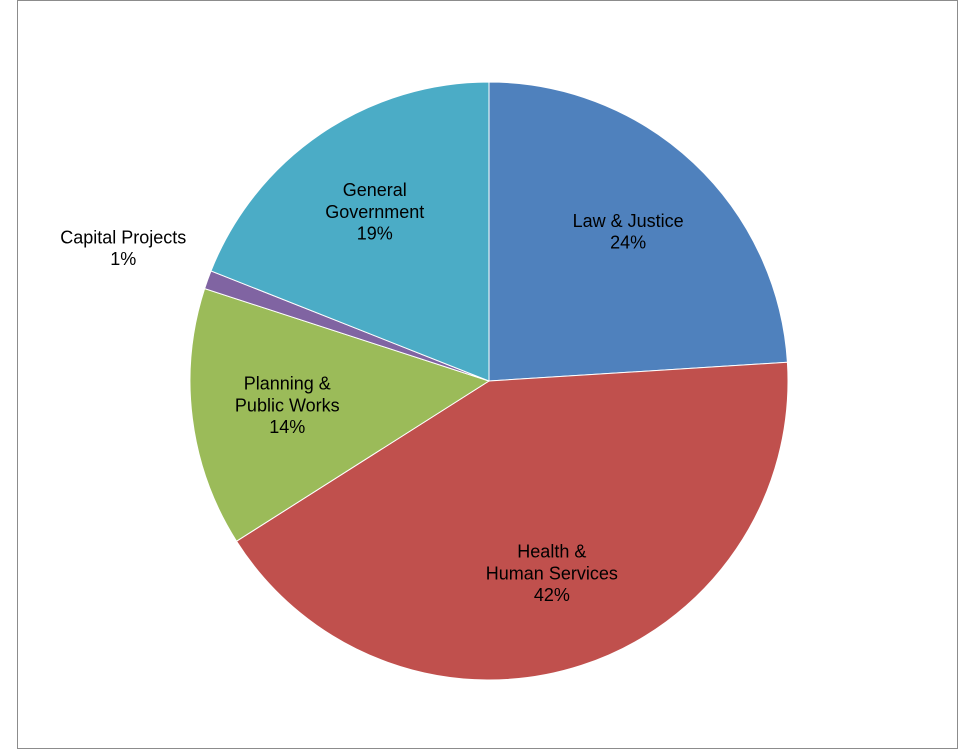  I want to click on slice-label-line: Capital Projects, so click(123, 237).